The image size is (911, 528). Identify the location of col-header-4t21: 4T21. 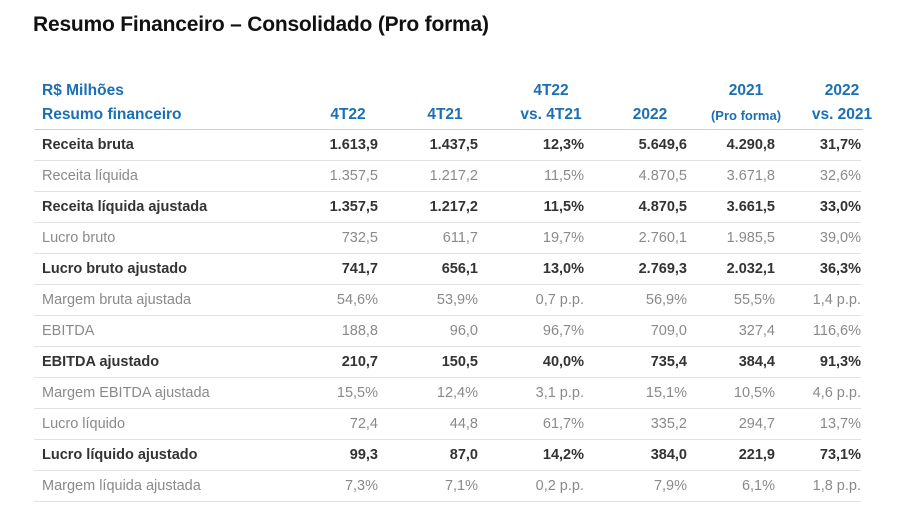
(445, 114).